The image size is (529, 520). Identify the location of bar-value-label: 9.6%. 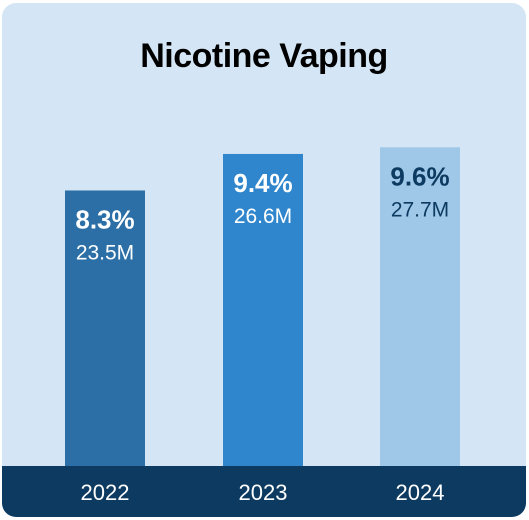
(419, 176).